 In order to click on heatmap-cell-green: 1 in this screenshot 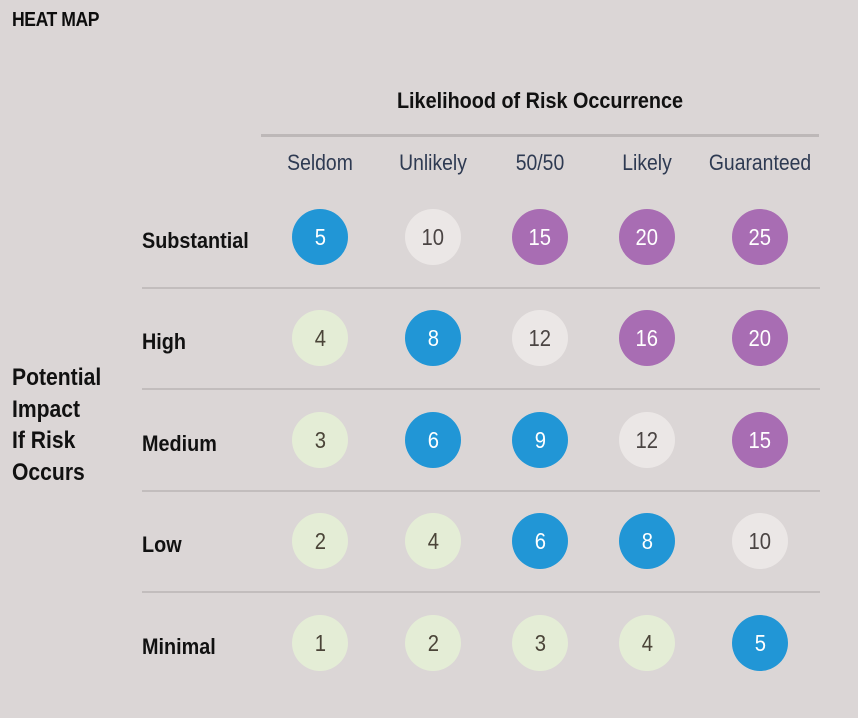, I will do `click(320, 643)`.